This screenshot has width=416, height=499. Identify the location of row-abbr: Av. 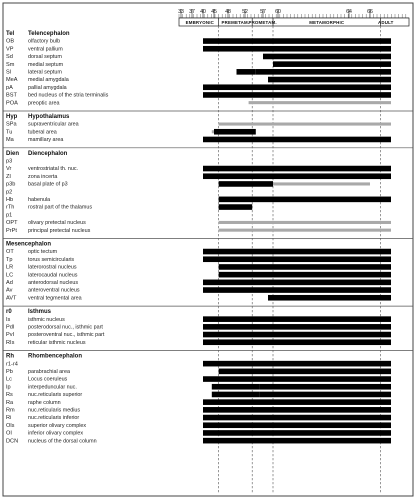
(9, 291).